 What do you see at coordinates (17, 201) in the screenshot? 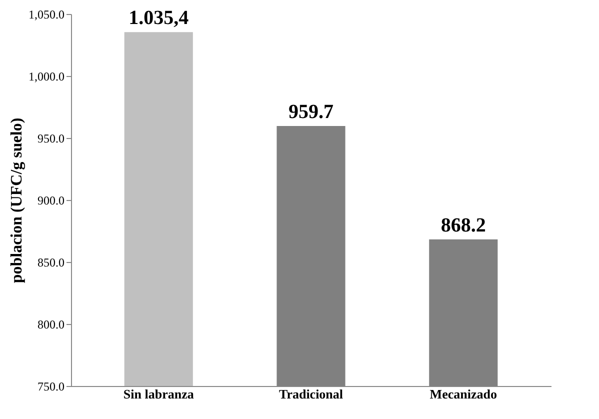
I see `y-axis-title: poblacion (UFC/g suelo)` at bounding box center [17, 201].